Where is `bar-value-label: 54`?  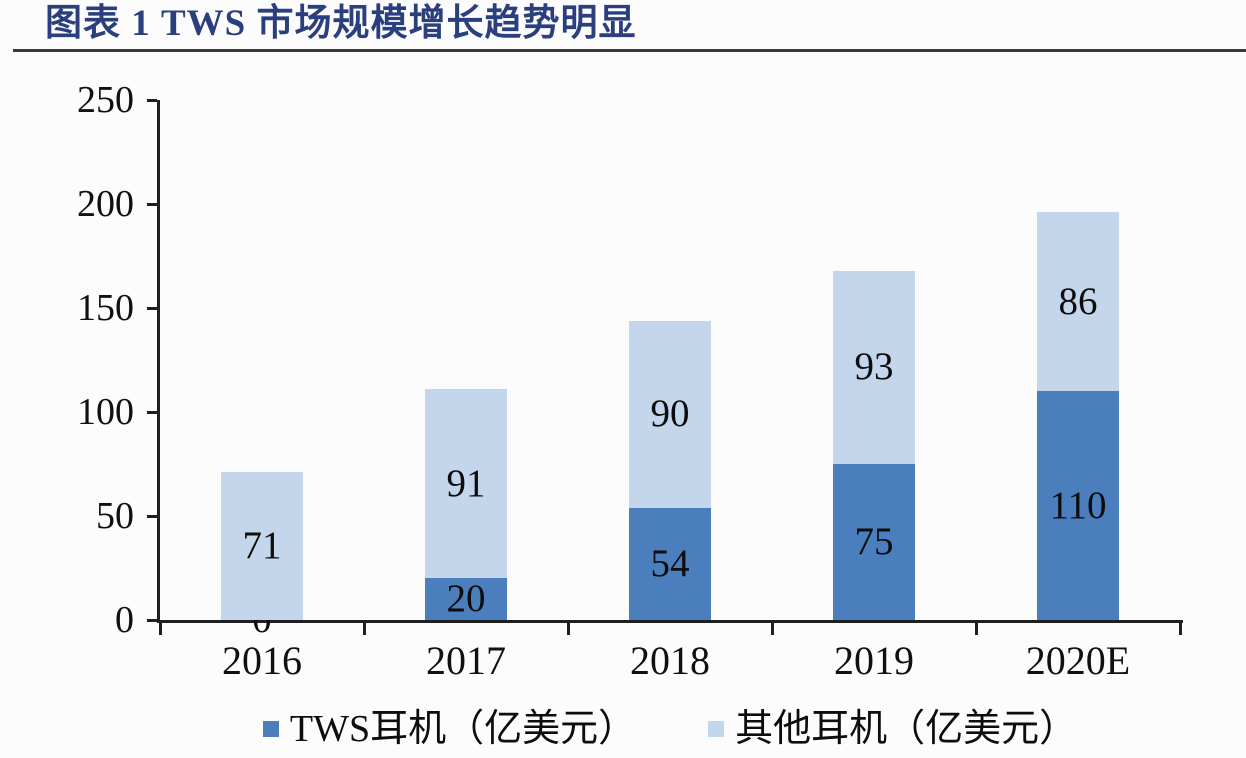 bar-value-label: 54 is located at coordinates (670, 563).